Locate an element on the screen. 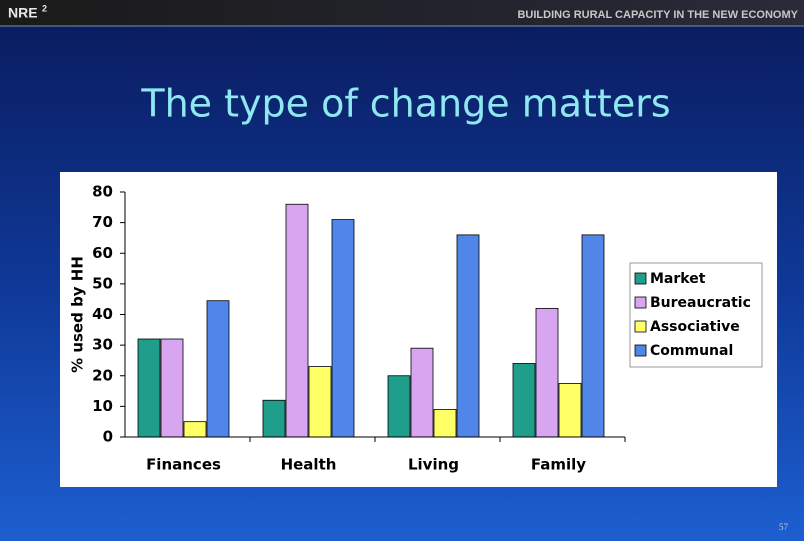 The image size is (804, 541). header-bar is located at coordinates (402, 13).